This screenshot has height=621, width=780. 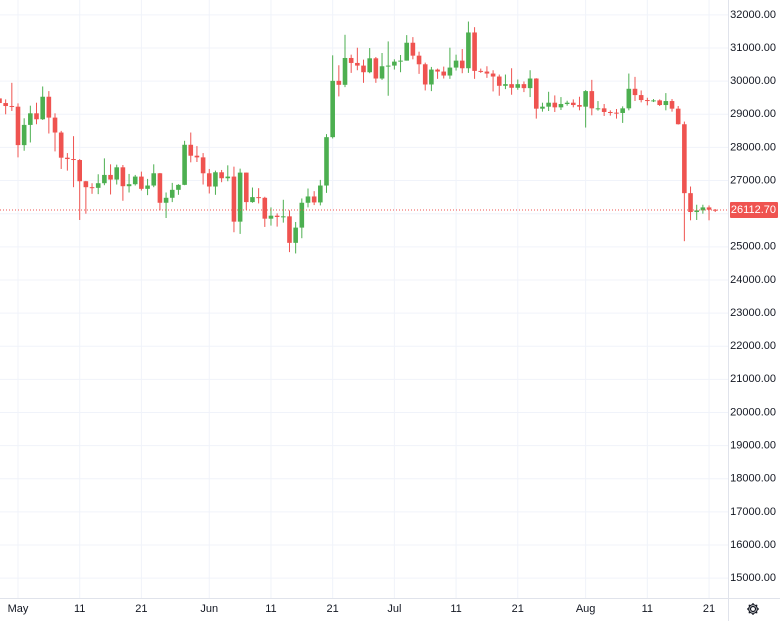 What do you see at coordinates (753, 346) in the screenshot?
I see `y-tick-label: 22000.00` at bounding box center [753, 346].